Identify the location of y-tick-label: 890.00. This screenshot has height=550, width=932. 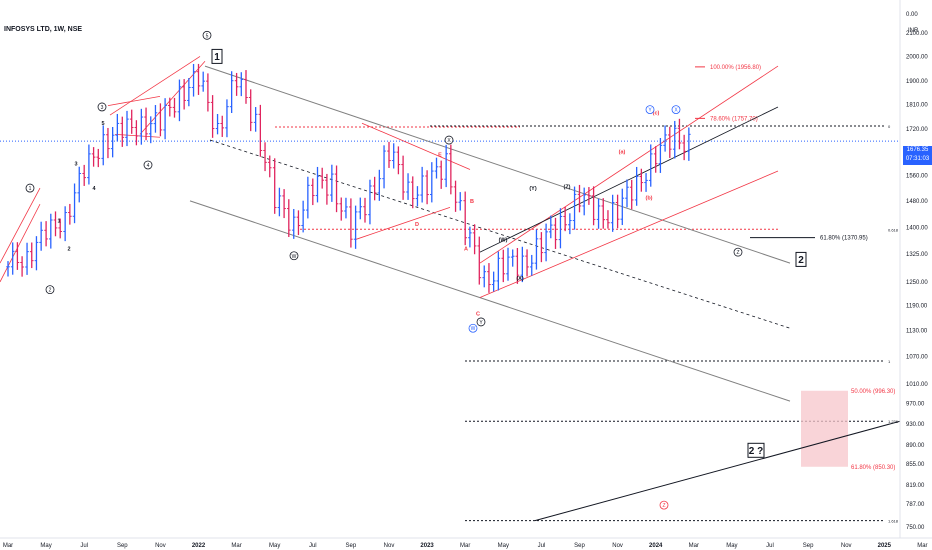
(915, 446).